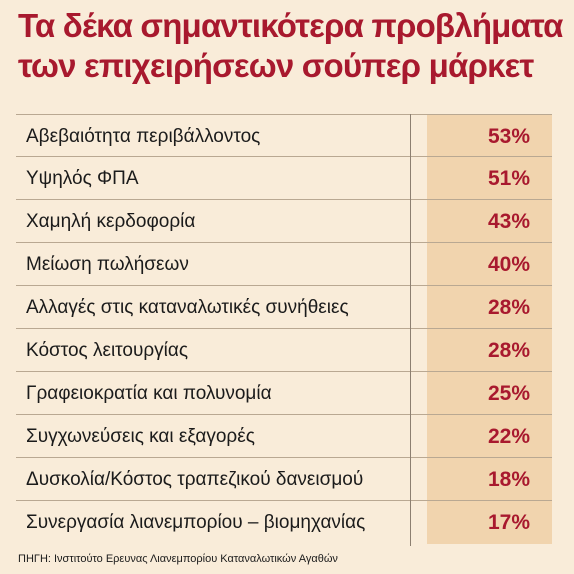 This screenshot has height=574, width=574. I want to click on value-cell: 43%, so click(489, 221).